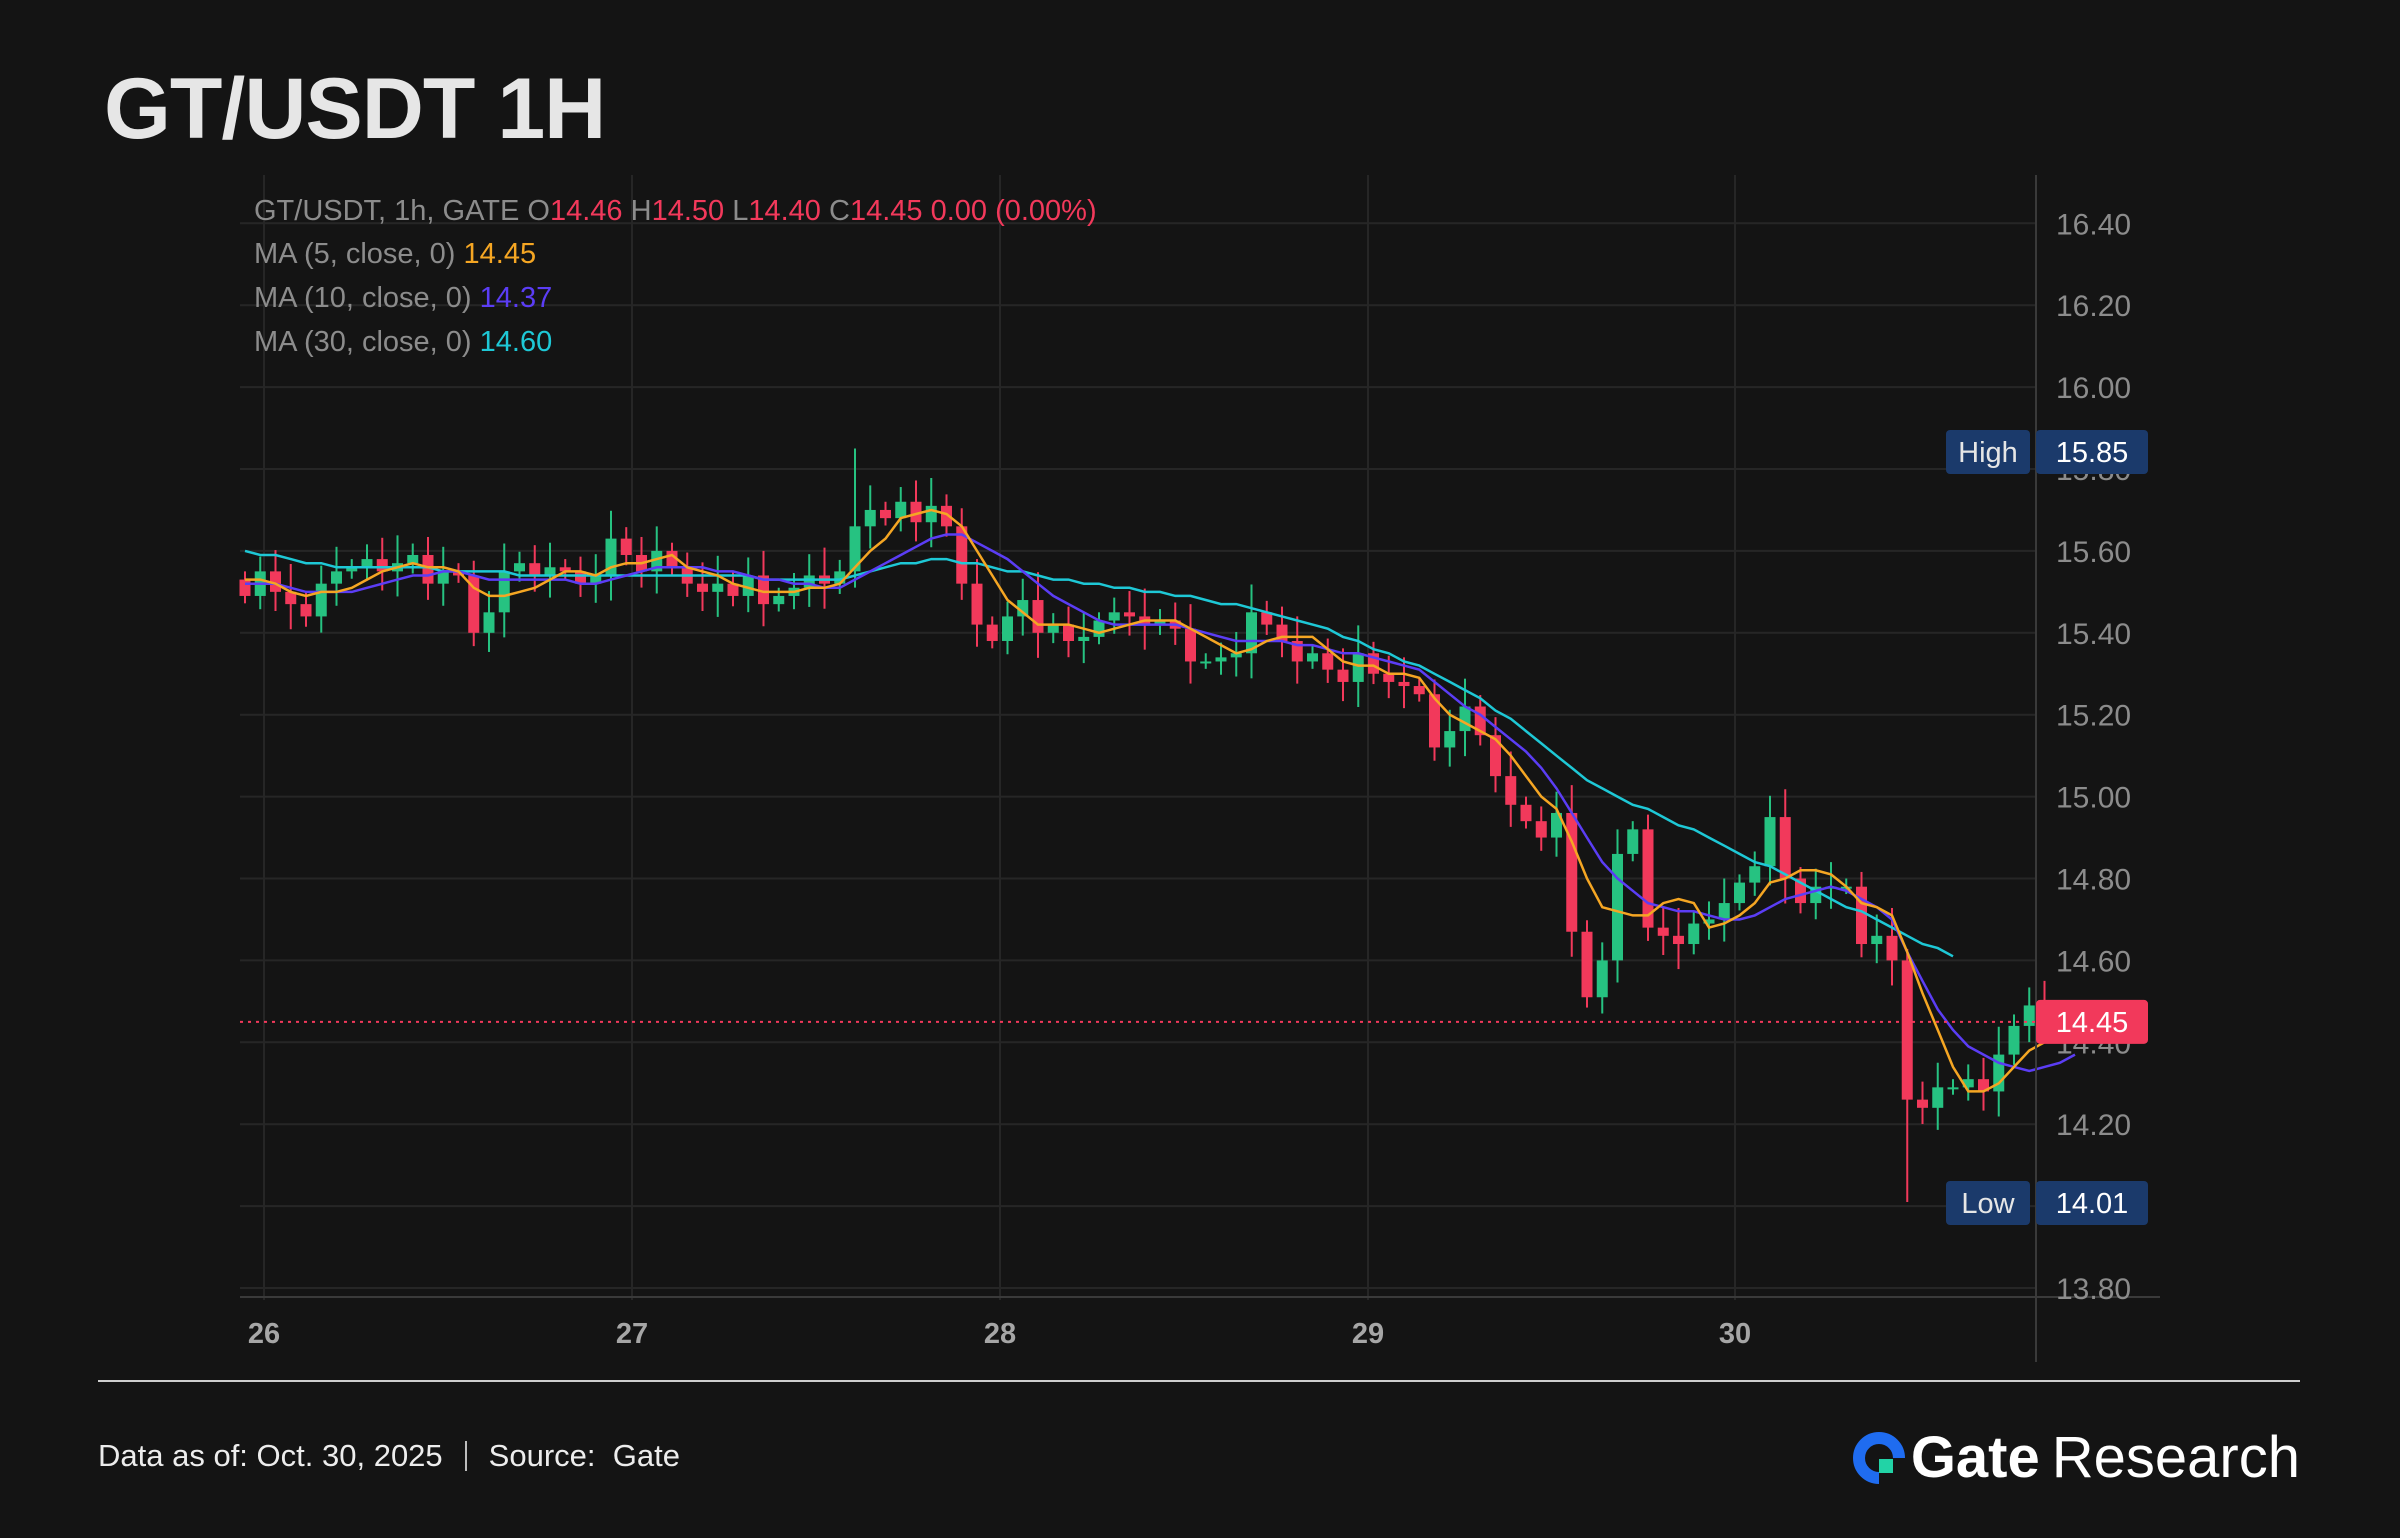  What do you see at coordinates (2076, 1457) in the screenshot?
I see `gate-research-logo: Gate Research` at bounding box center [2076, 1457].